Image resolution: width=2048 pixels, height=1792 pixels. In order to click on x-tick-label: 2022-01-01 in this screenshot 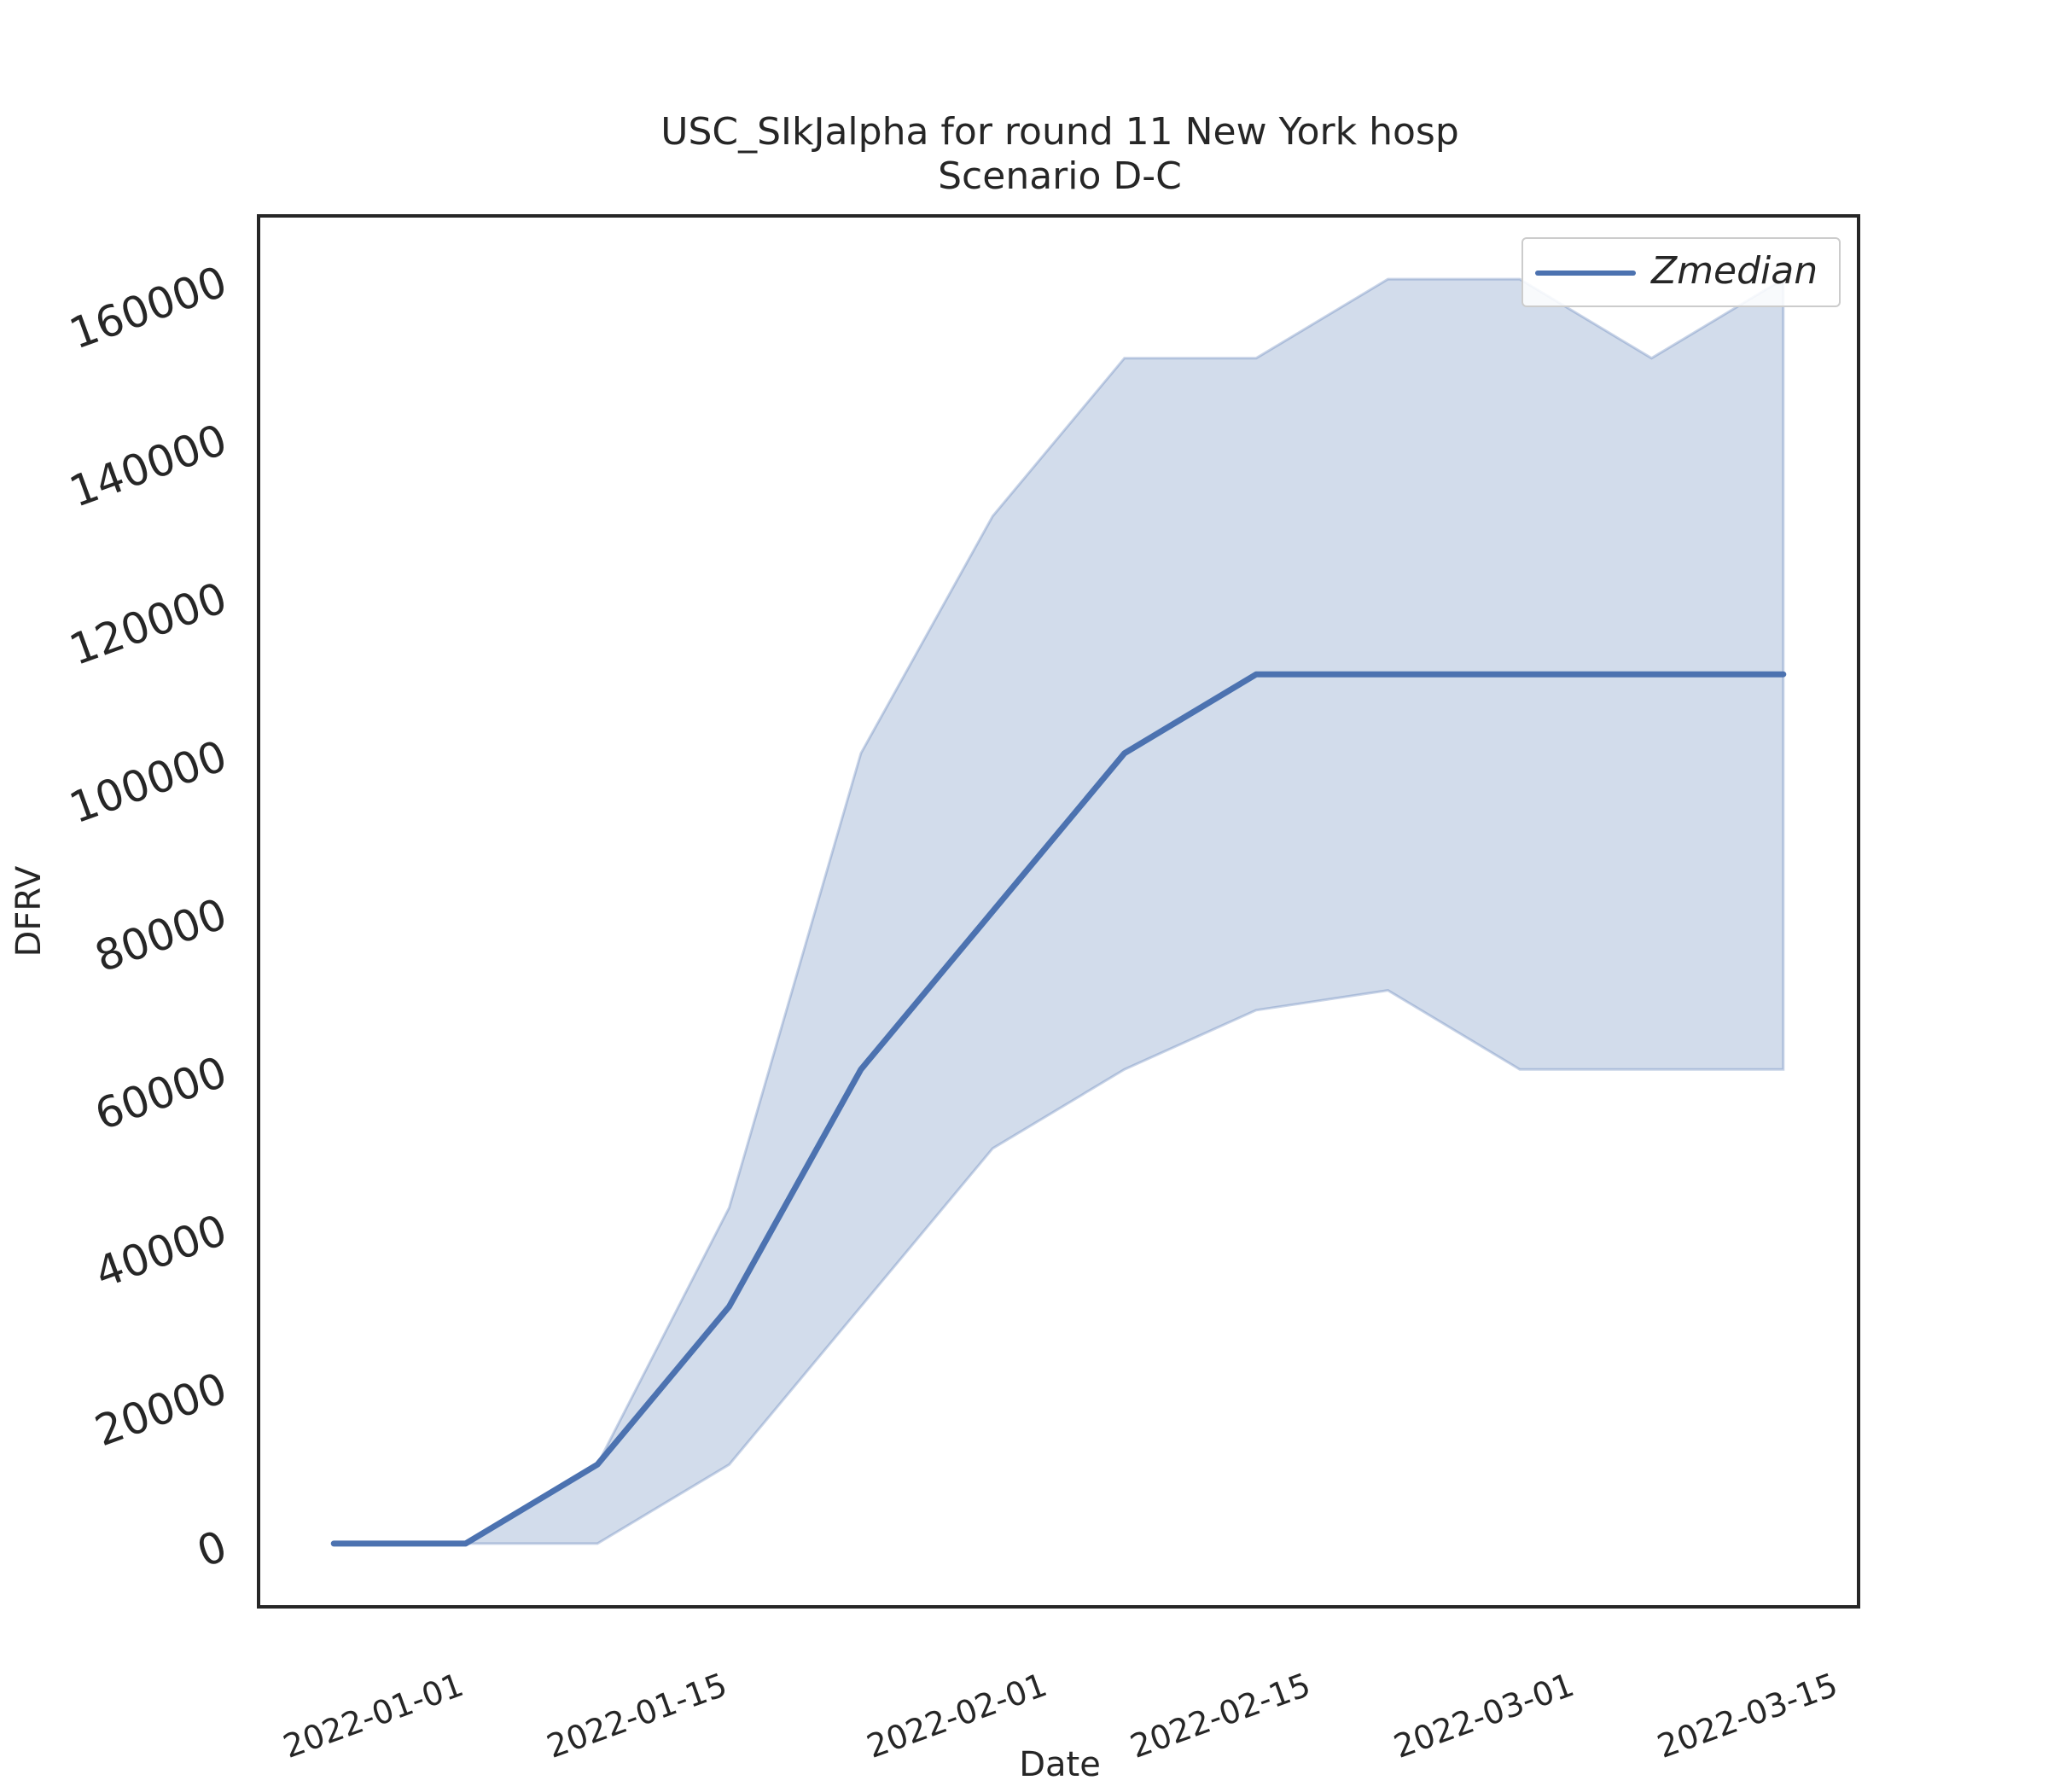, I will do `click(373, 1716)`.